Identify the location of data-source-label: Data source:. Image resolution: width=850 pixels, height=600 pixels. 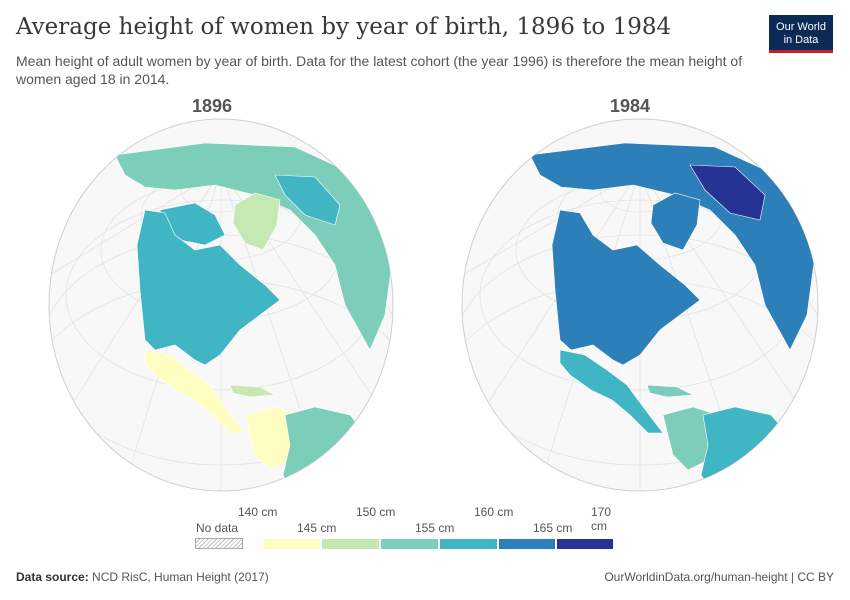
(52, 577).